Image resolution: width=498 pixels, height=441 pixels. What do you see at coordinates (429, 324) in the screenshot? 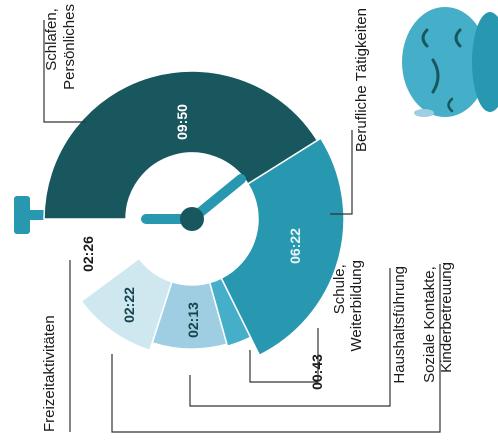
I see `label-soziale-line1: Soziale Kontakte,` at bounding box center [429, 324].